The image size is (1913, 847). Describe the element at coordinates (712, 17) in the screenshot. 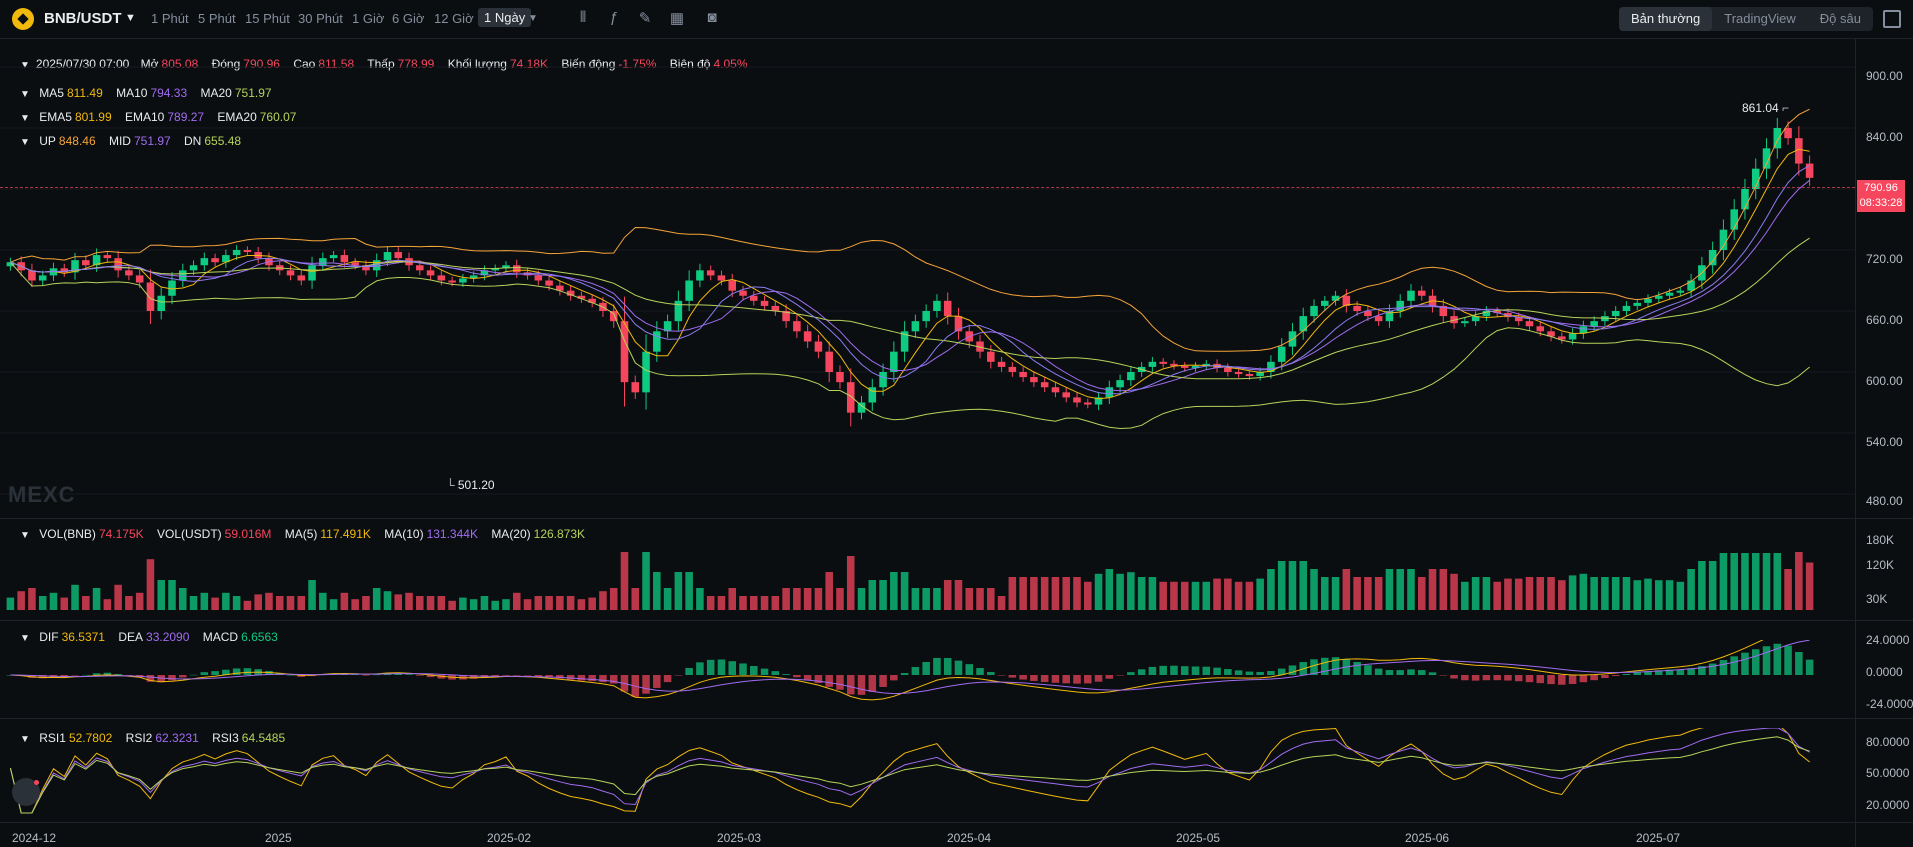

I see `camera-icon: ◙` at that location.